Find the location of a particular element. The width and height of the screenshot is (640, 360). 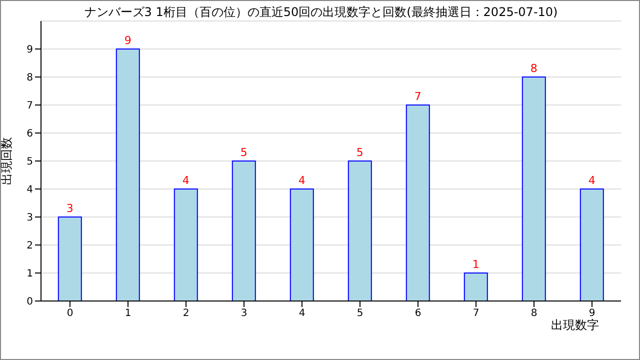

x-tick-label: 3 is located at coordinates (244, 314).